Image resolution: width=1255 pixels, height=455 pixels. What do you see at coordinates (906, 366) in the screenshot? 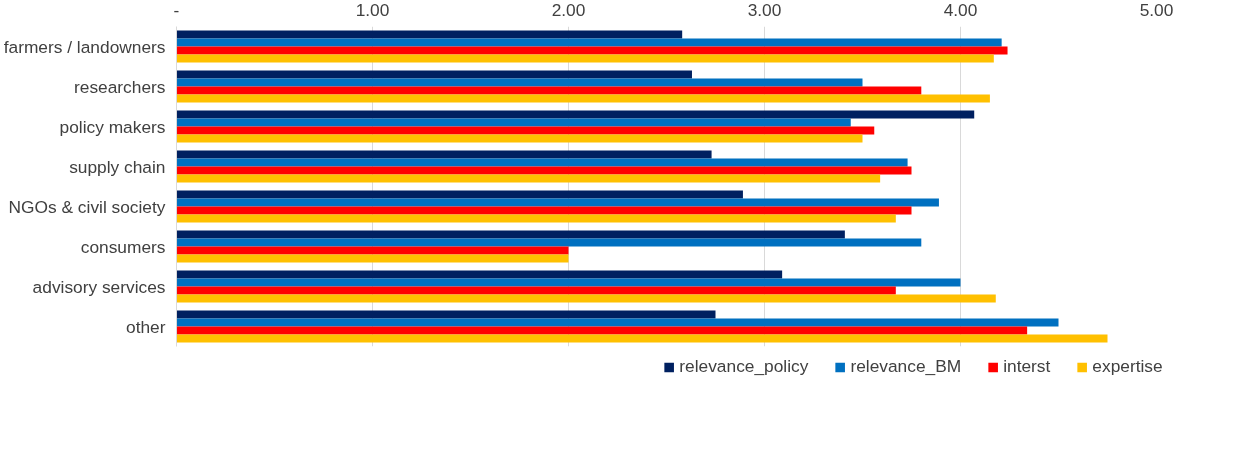
I see `legend-label: relevance_BM` at bounding box center [906, 366].